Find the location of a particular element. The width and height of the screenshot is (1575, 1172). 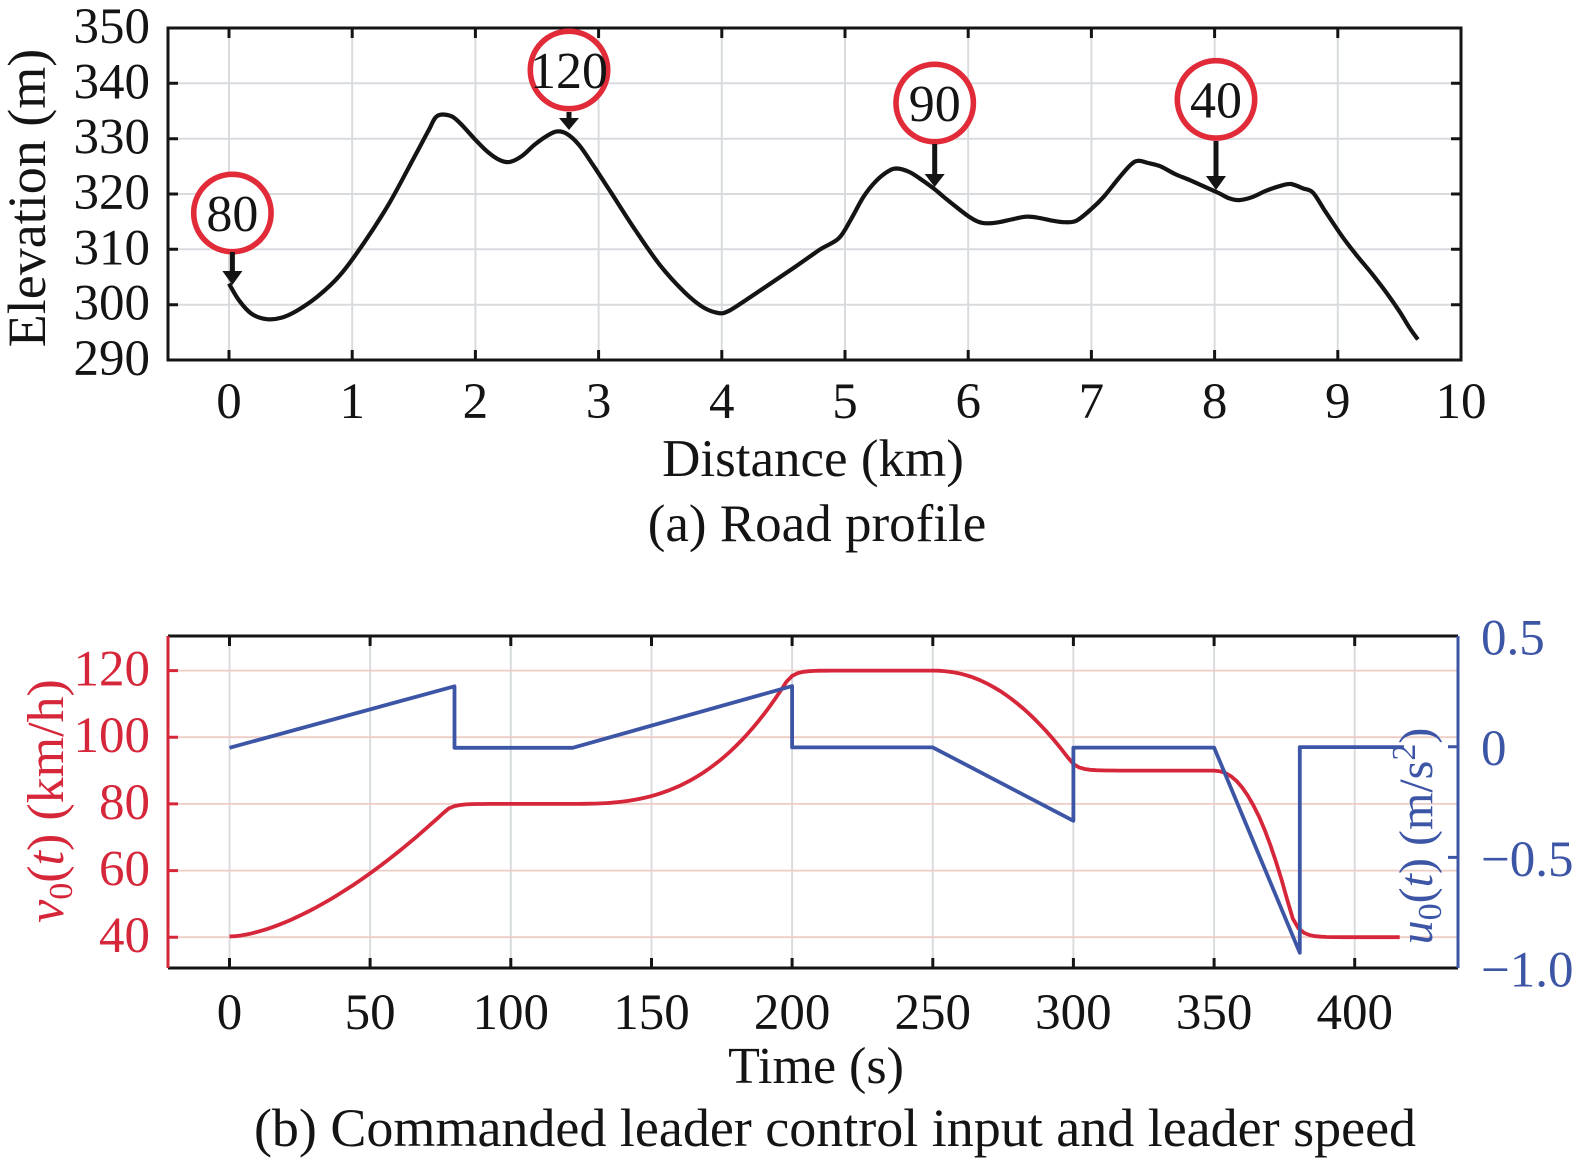

svg-text: 150 is located at coordinates (651, 1013).